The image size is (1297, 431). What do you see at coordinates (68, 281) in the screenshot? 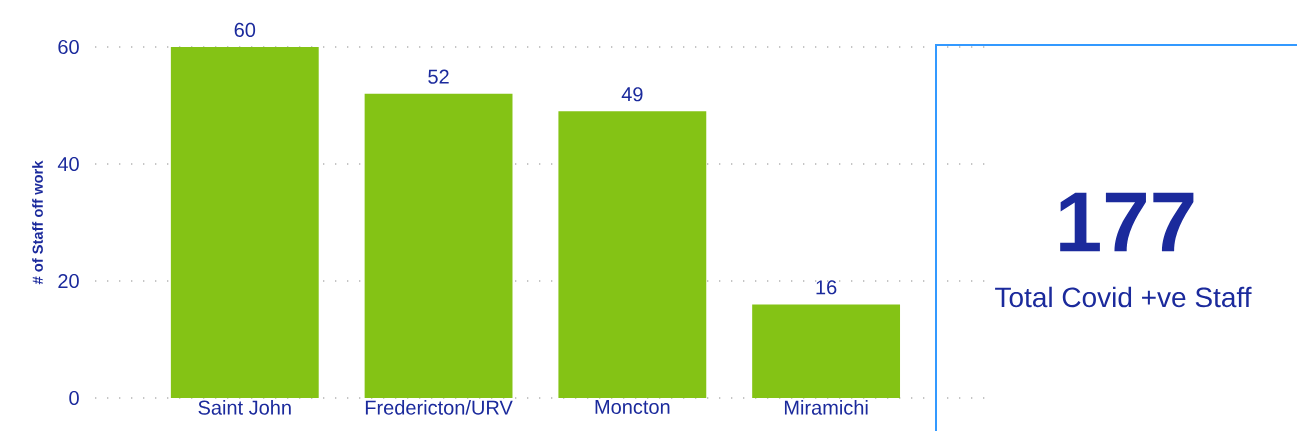
I see `y-tick-label: 20` at bounding box center [68, 281].